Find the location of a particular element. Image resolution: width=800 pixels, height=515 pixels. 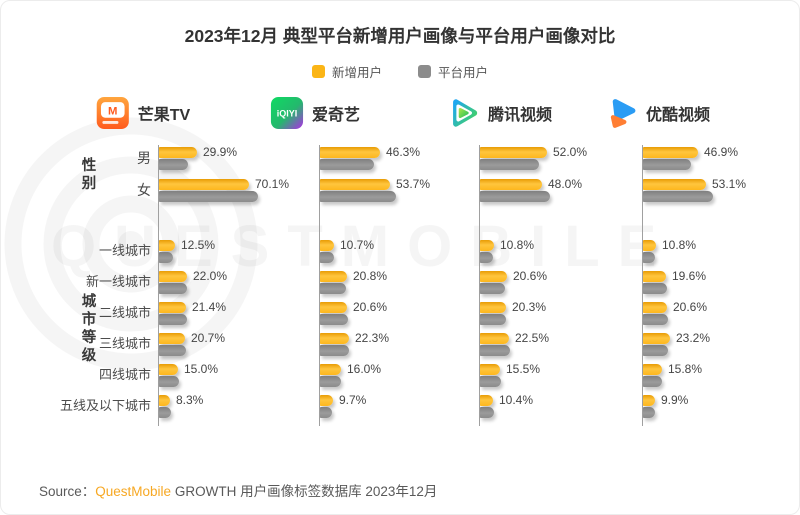

iqiyi-logo: iQIYI is located at coordinates (287, 113).